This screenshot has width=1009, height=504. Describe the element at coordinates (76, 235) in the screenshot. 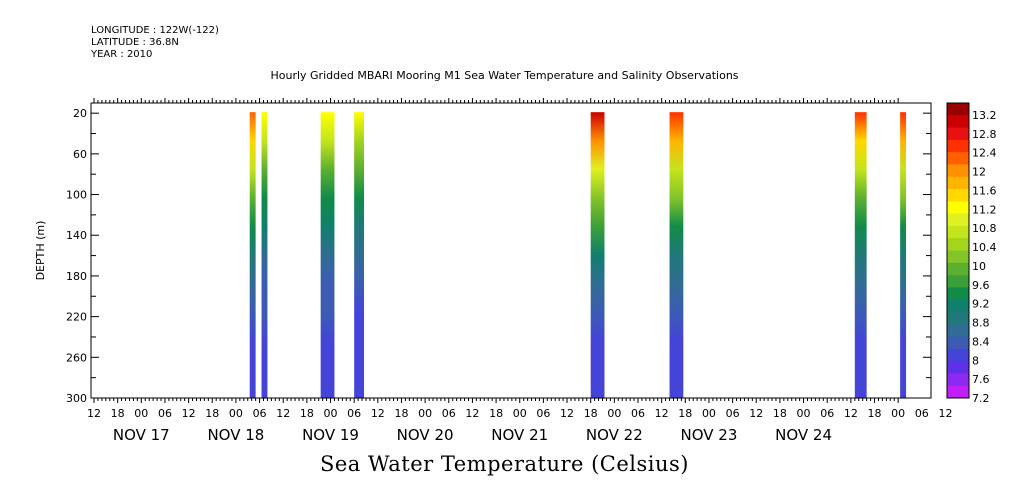

I see `y-tick-label: 140` at that location.